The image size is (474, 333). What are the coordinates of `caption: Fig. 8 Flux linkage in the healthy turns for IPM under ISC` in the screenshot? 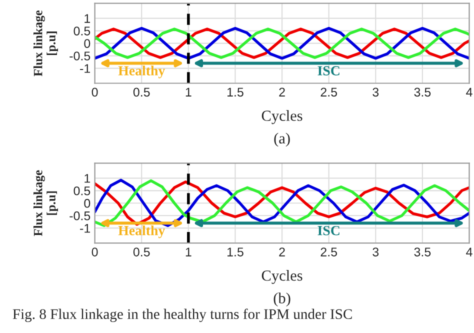 It's located at (182, 315).